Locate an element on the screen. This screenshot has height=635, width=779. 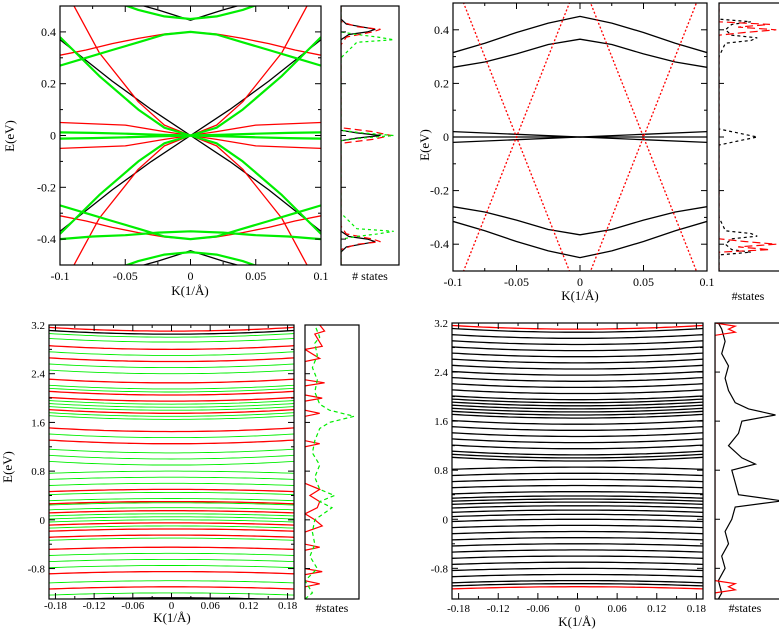
panel-top-right-ytick-label: 0.2 is located at coordinates (441, 83).